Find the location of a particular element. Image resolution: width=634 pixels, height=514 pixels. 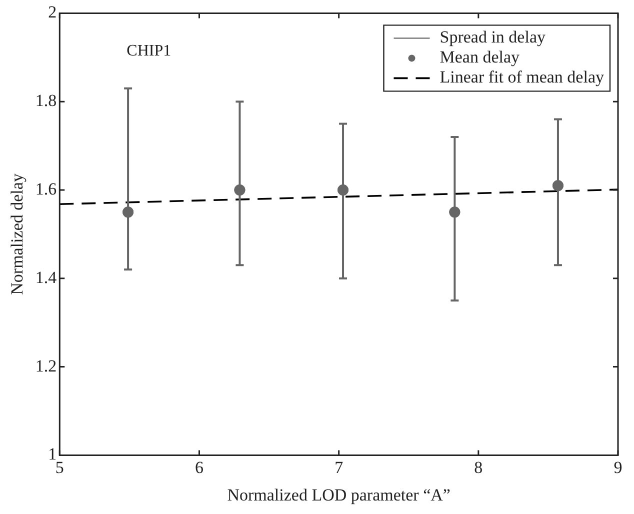

x-tick-label: 7 is located at coordinates (339, 467).